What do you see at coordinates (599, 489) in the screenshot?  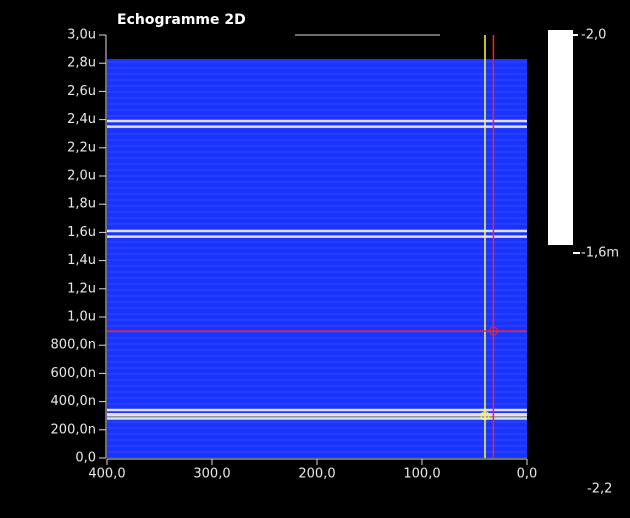 I see `colorbar-label: -2,2` at bounding box center [599, 489].